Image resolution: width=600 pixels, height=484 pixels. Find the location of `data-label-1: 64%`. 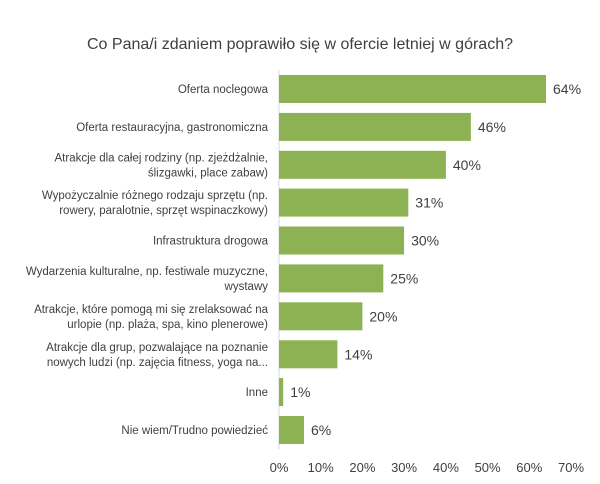

data-label-1: 64% is located at coordinates (567, 89).